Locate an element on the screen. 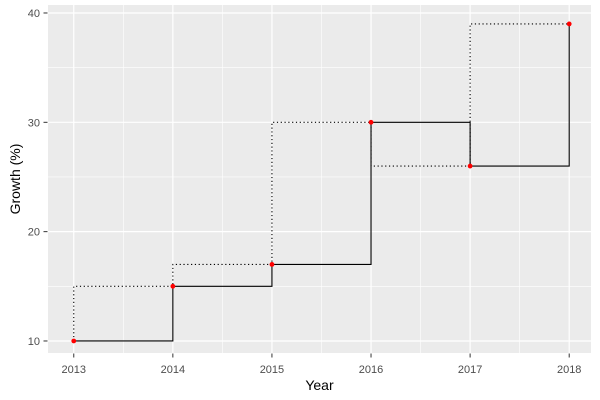 Image resolution: width=600 pixels, height=400 pixels. x-tick-label: 2014 is located at coordinates (173, 370).